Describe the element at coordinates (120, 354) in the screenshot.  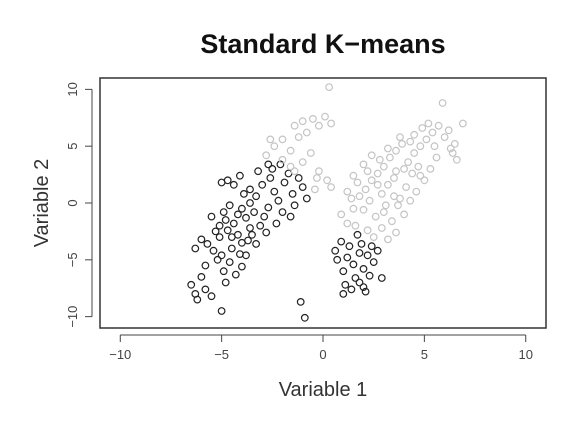
I see `x-tick-label: −10` at that location.